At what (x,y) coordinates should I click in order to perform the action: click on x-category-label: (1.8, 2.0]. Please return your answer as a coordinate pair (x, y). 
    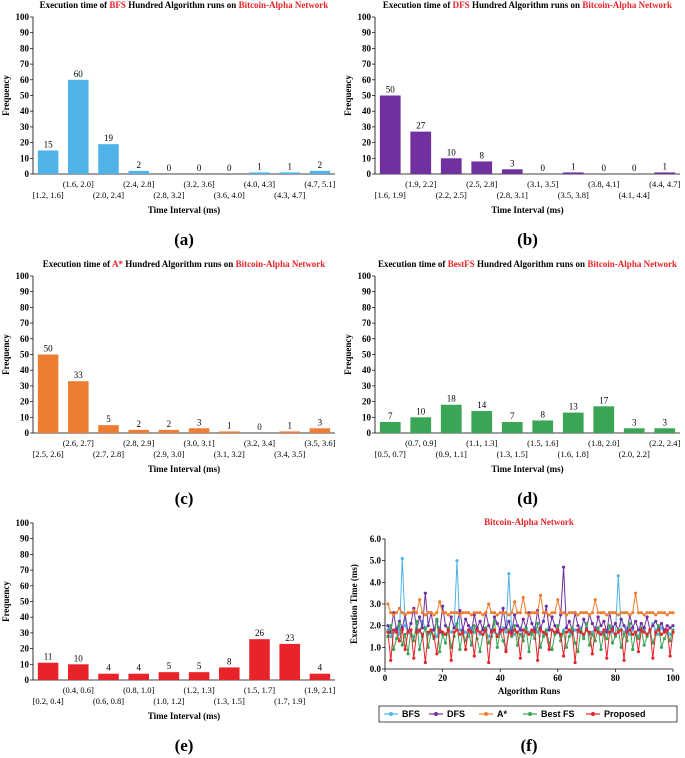
    Looking at the image, I should click on (603, 443).